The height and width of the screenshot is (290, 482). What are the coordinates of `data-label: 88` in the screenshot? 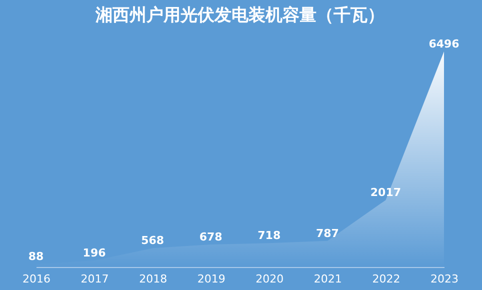 It's located at (36, 257).